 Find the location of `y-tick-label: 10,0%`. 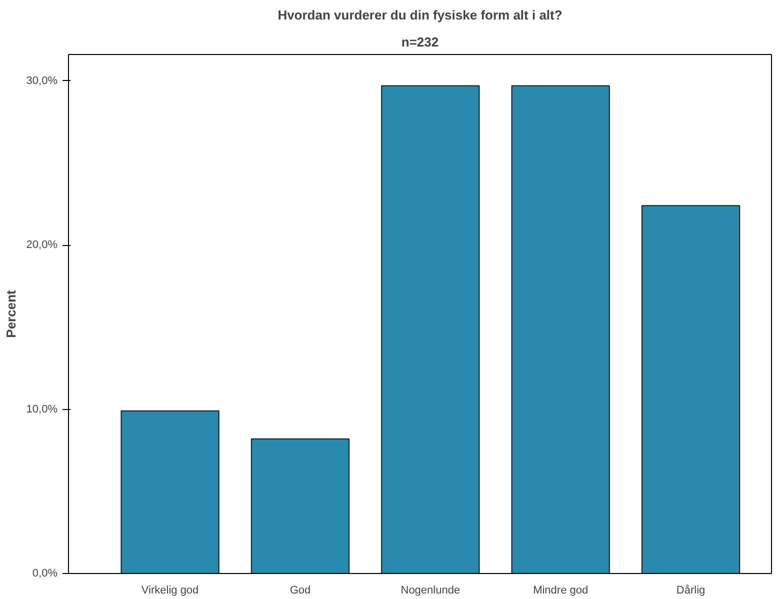

y-tick-label: 10,0% is located at coordinates (42, 409).